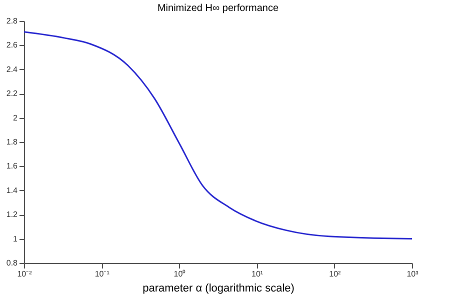  What do you see at coordinates (335, 274) in the screenshot?
I see `x-tick-label: 10²` at bounding box center [335, 274].